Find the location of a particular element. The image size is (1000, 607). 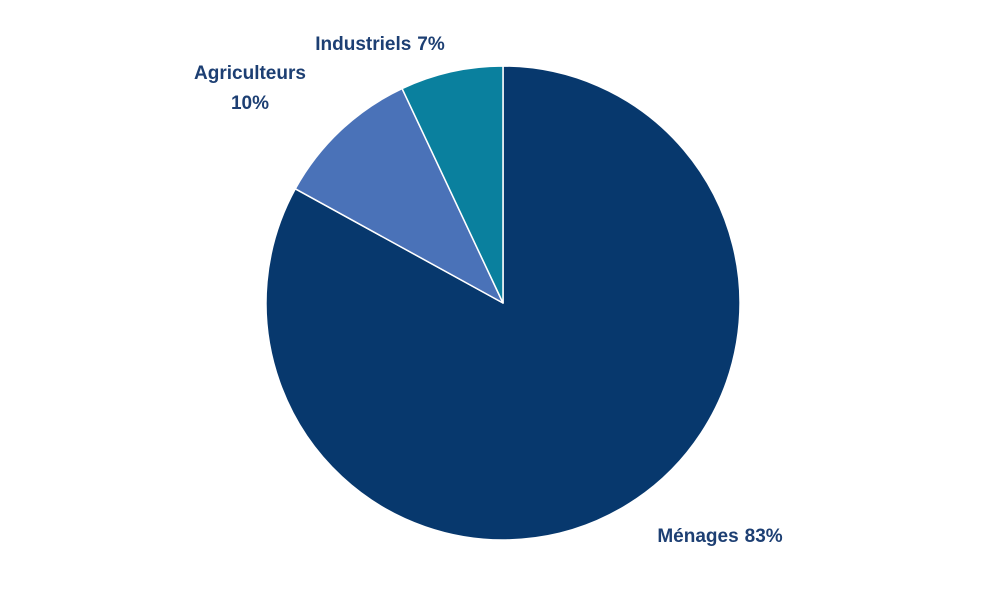

data-label: Ménages 83% is located at coordinates (719, 536).